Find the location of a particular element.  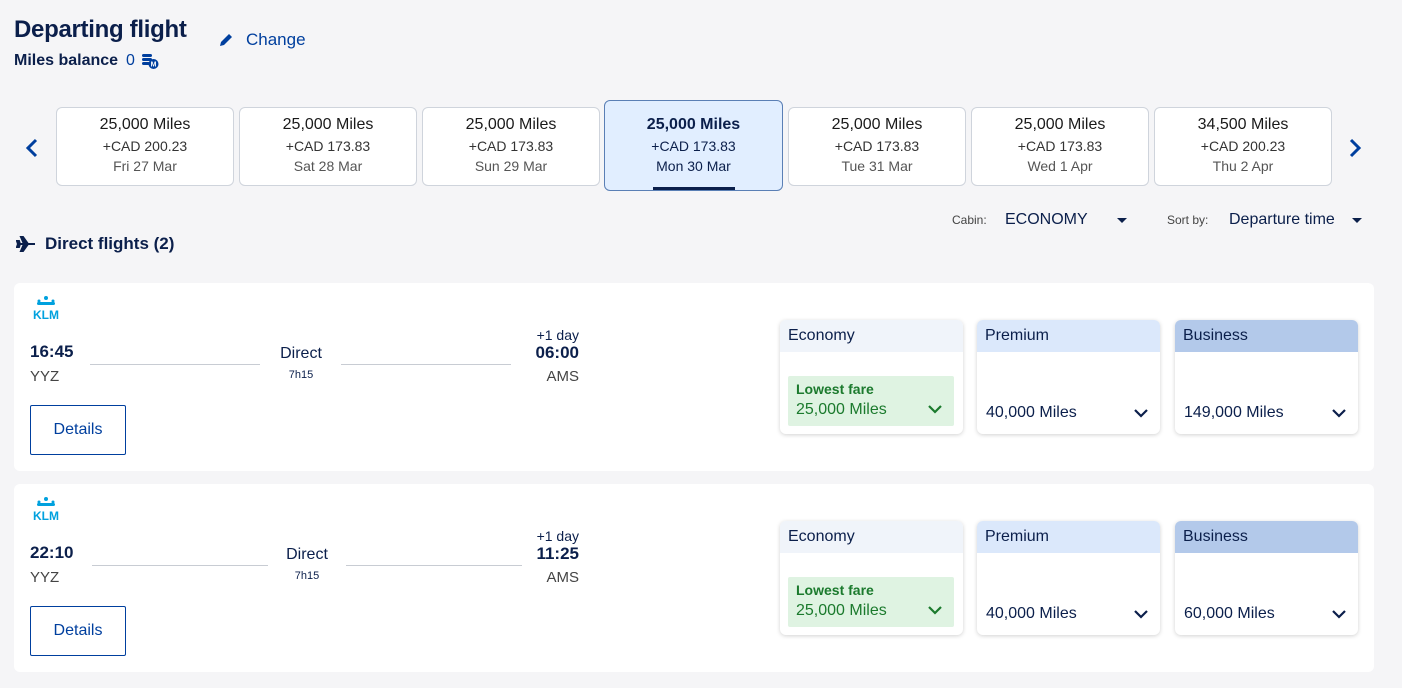

page-header: Departing flight Miles balance 0 M is located at coordinates (100, 43).